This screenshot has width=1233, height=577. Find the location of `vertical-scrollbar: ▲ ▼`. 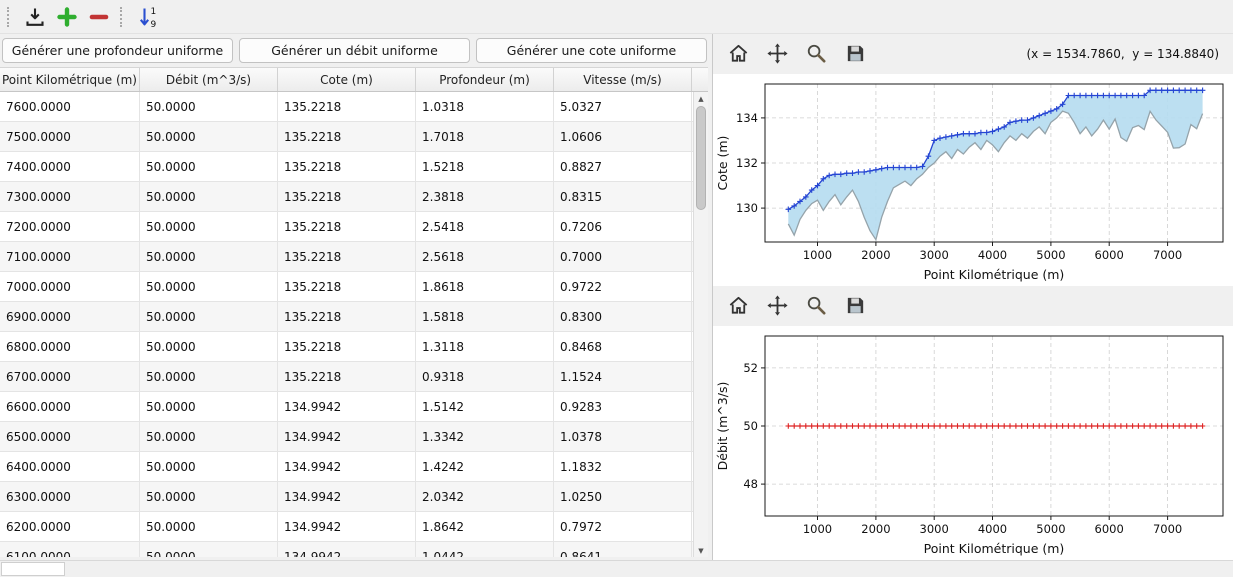

vertical-scrollbar: ▲ ▼ is located at coordinates (700, 324).